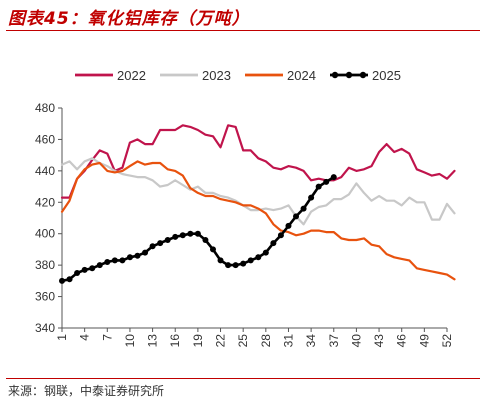  I want to click on legend-item-2022: 2022, so click(110, 75).